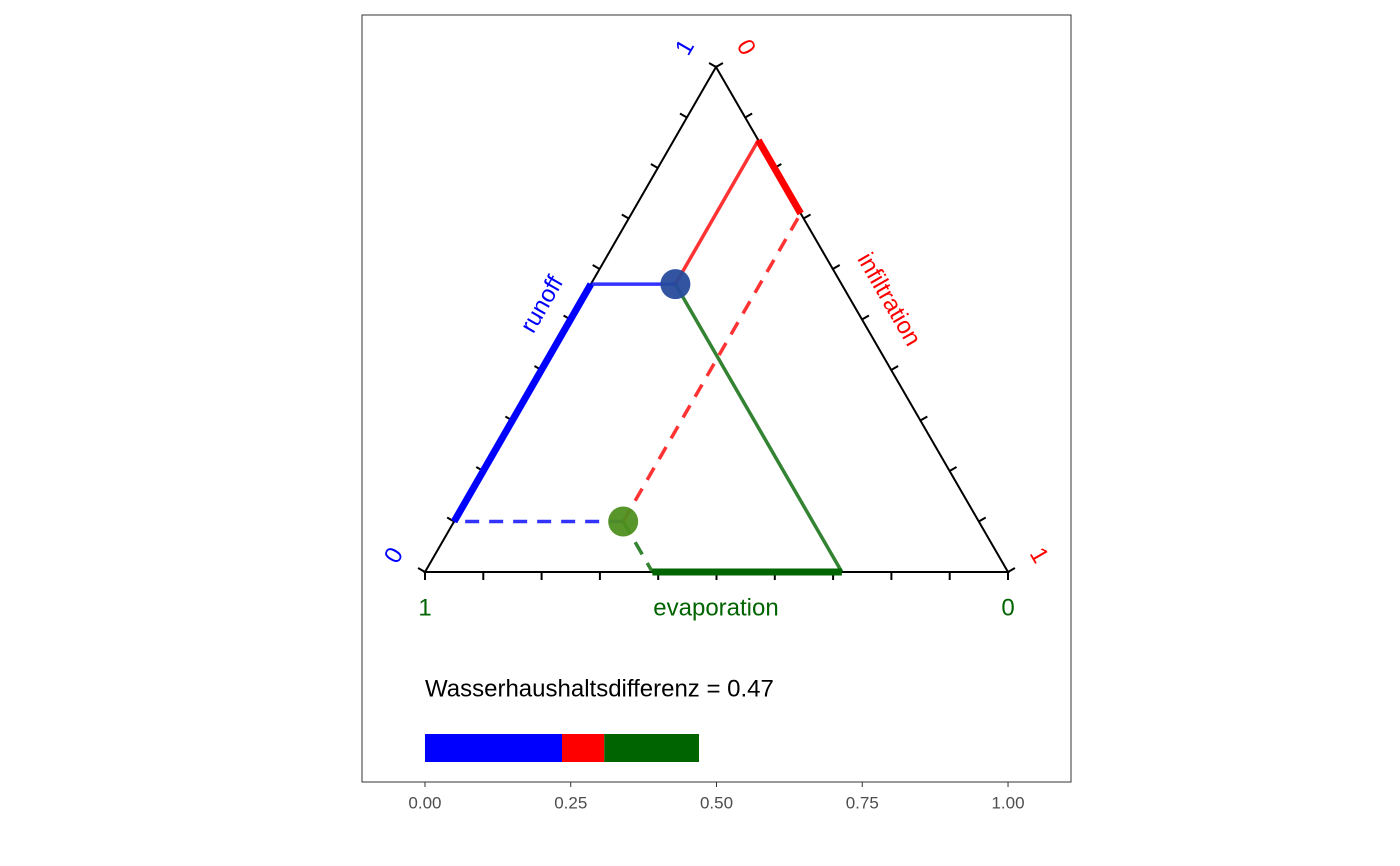  I want to click on x-tick-label: 0.50, so click(716, 802).